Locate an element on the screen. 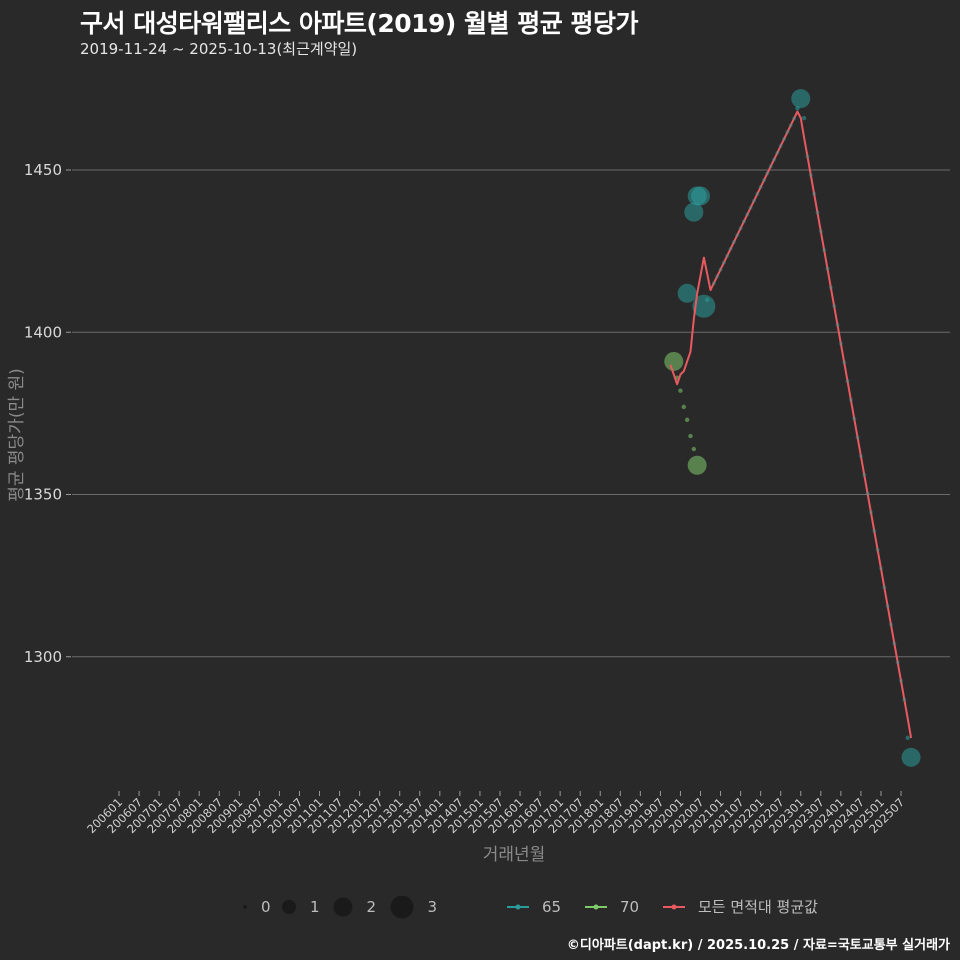 The height and width of the screenshot is (960, 960). legend-size-label: 1 is located at coordinates (315, 907).